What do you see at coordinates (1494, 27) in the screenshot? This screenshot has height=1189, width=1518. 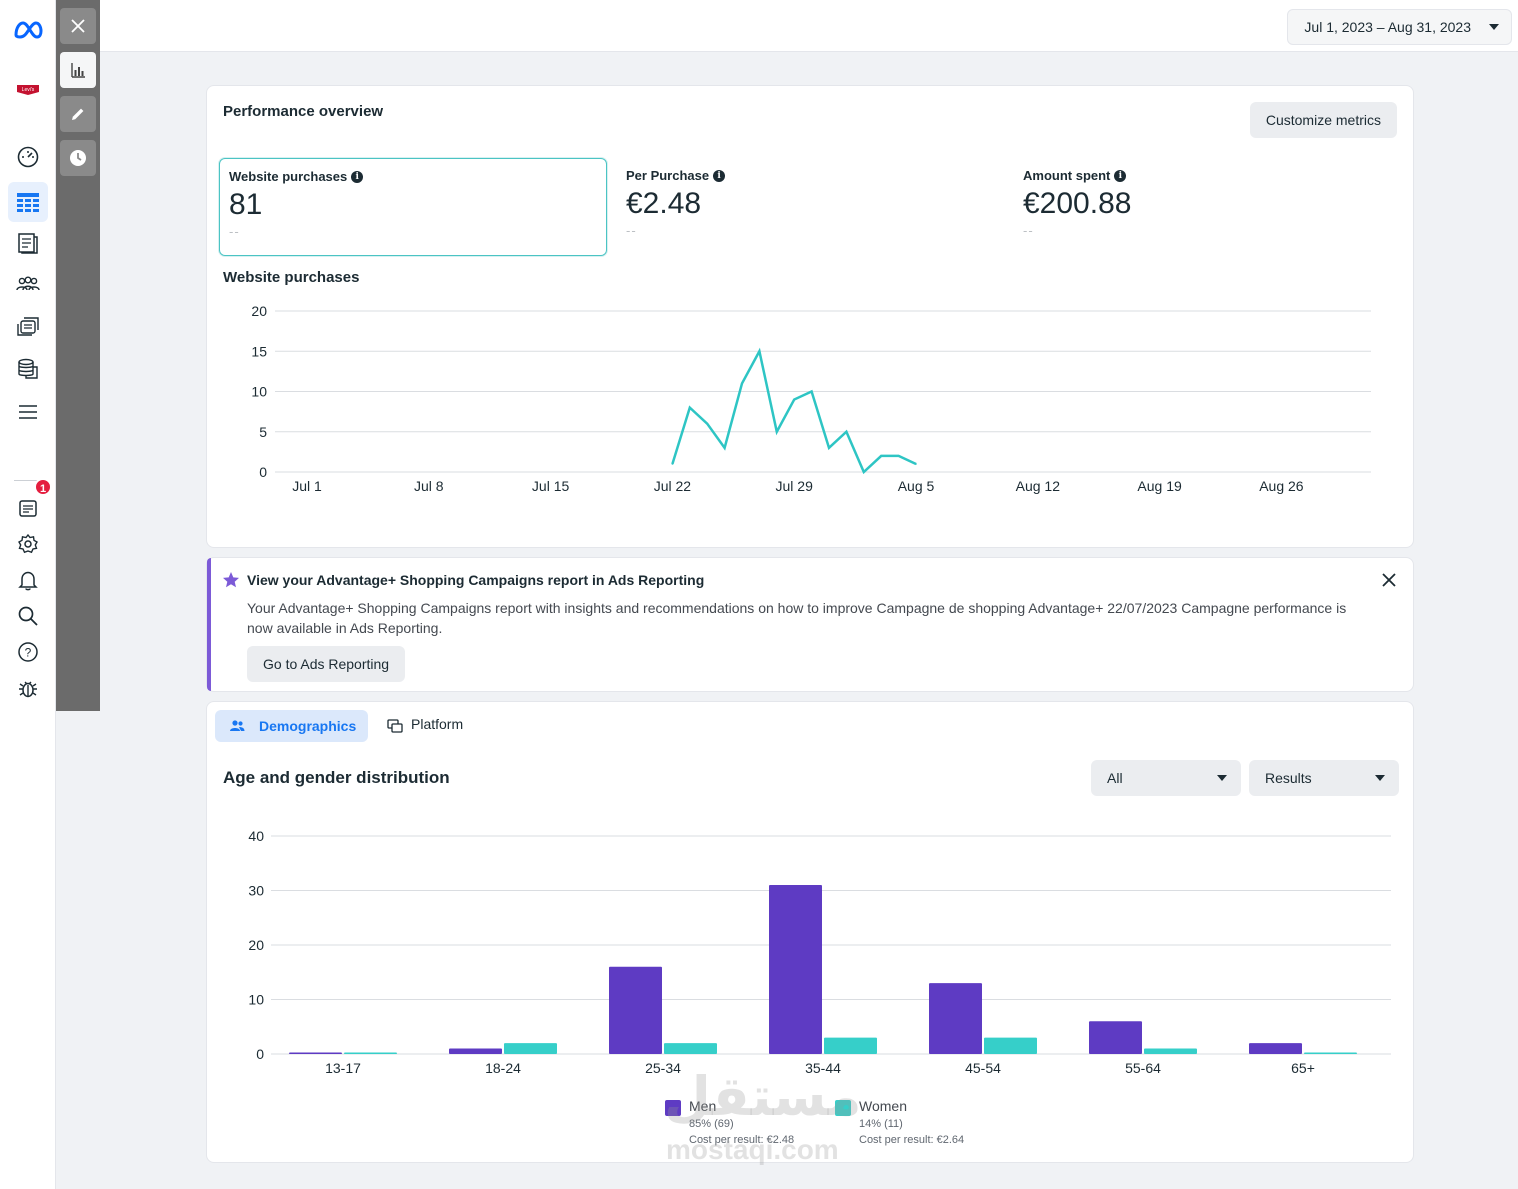 I see `chevron-down-icon` at bounding box center [1494, 27].